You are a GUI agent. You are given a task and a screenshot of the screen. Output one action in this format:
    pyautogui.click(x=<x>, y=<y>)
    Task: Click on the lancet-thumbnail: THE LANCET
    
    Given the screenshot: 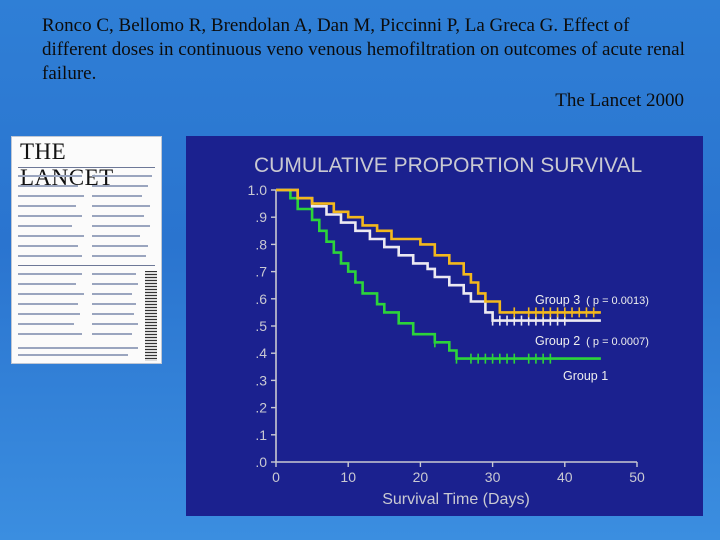 What is the action you would take?
    pyautogui.click(x=86, y=250)
    